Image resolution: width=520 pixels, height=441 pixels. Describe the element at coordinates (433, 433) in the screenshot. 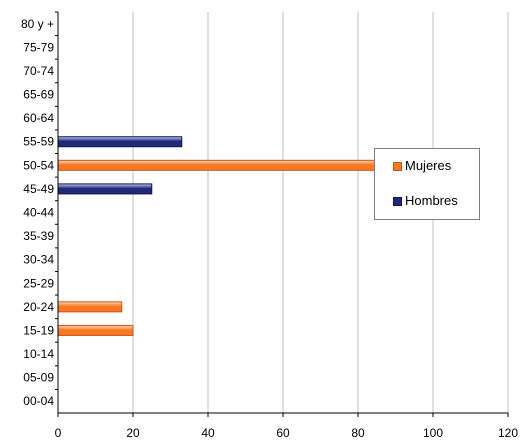

I see `x-tick-label-100: 100` at that location.